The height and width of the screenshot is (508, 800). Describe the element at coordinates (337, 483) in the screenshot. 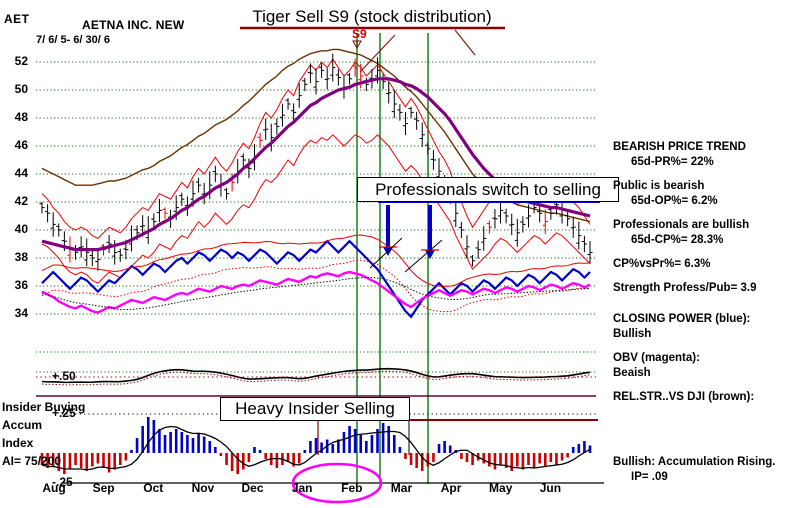

I see `jan-highlight-ellipse` at that location.